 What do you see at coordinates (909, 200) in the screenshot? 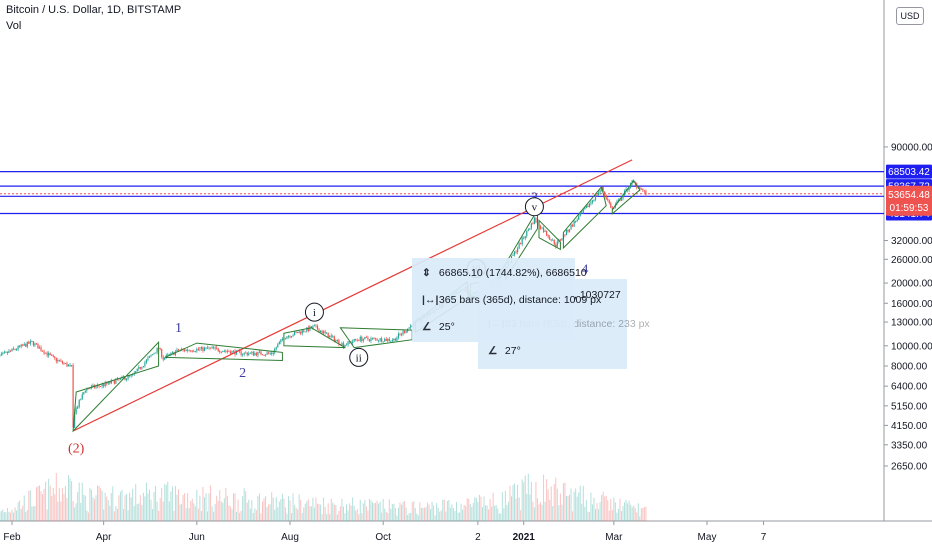
I see `current-price-box` at bounding box center [909, 200].